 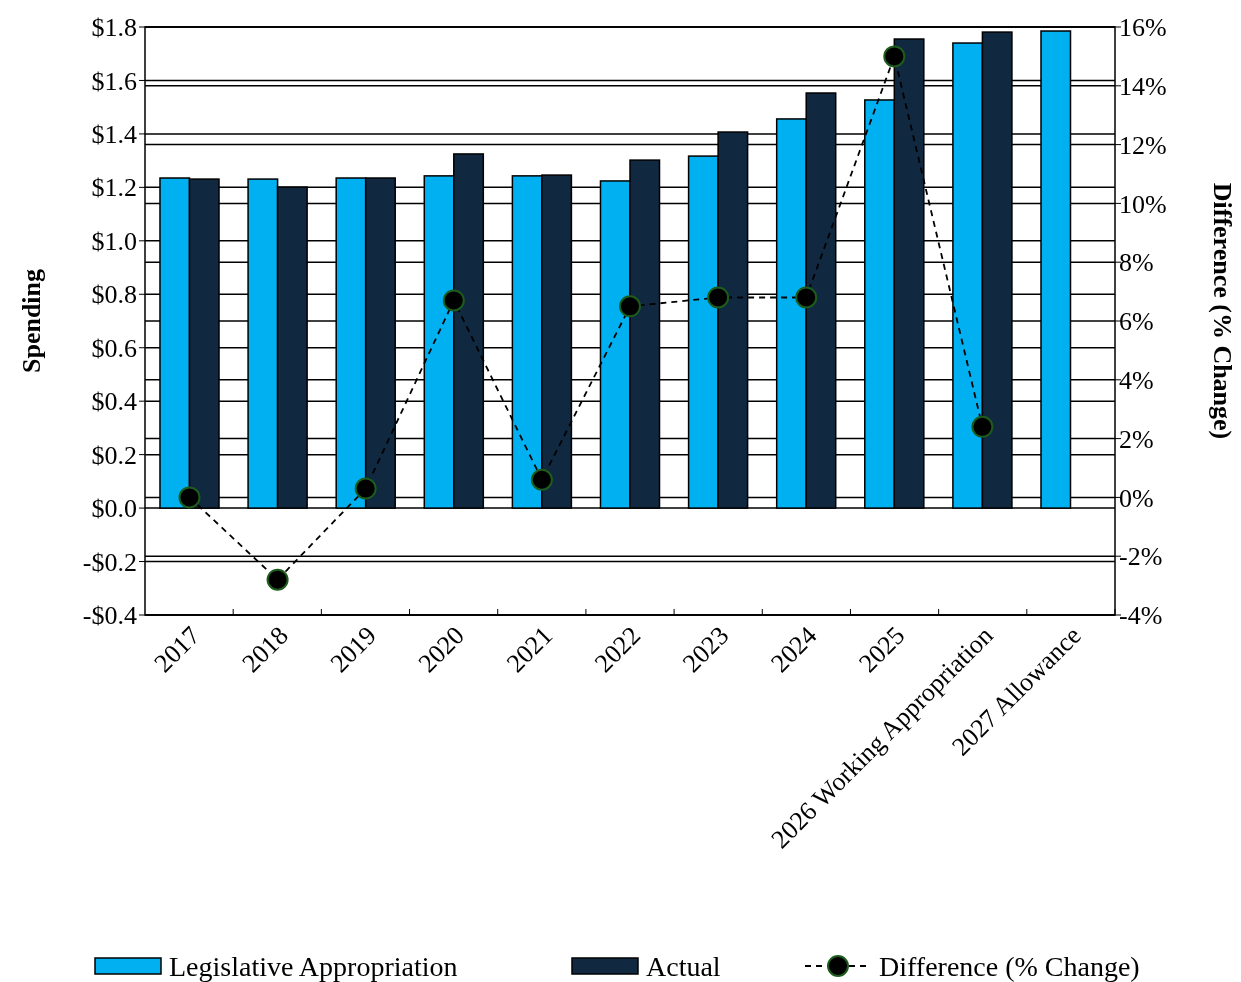 I want to click on y2-tick-label: 12%, so click(x=1143, y=145).